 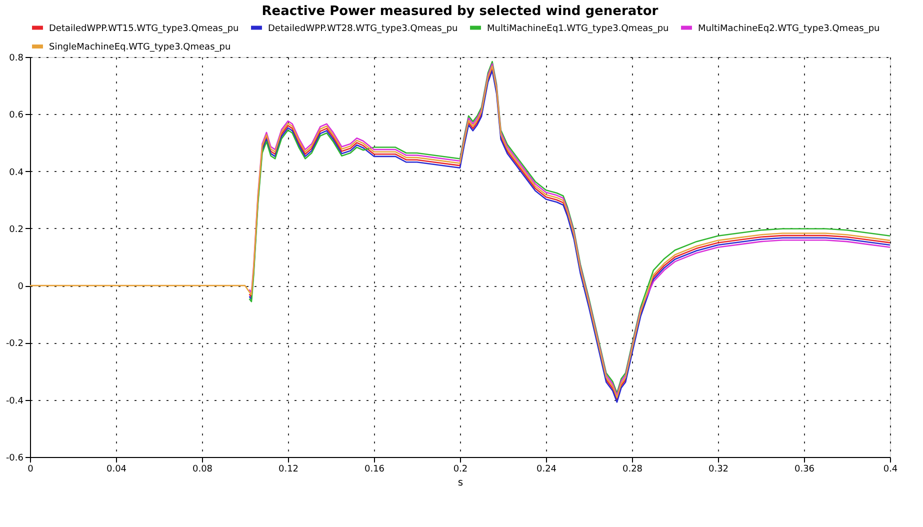 What do you see at coordinates (140, 47) in the screenshot?
I see `legend-label: SingleMachineEq.WTG_type3.Qmeas_pu` at bounding box center [140, 47].